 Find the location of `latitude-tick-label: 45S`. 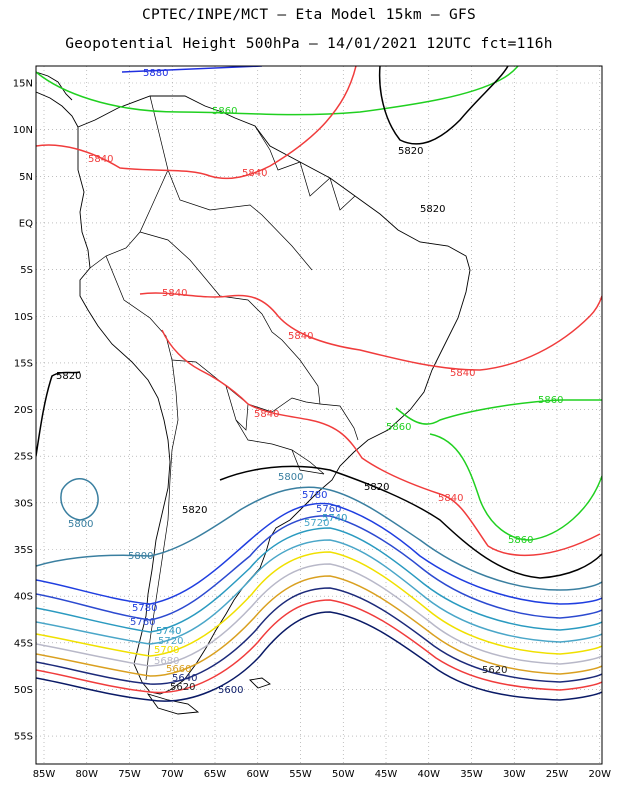

latitude-tick-label: 45S is located at coordinates (23, 643).